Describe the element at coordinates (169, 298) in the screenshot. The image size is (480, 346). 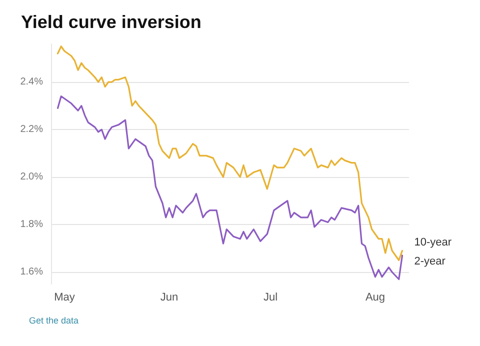
I see `x-tick-label: Jun` at that location.